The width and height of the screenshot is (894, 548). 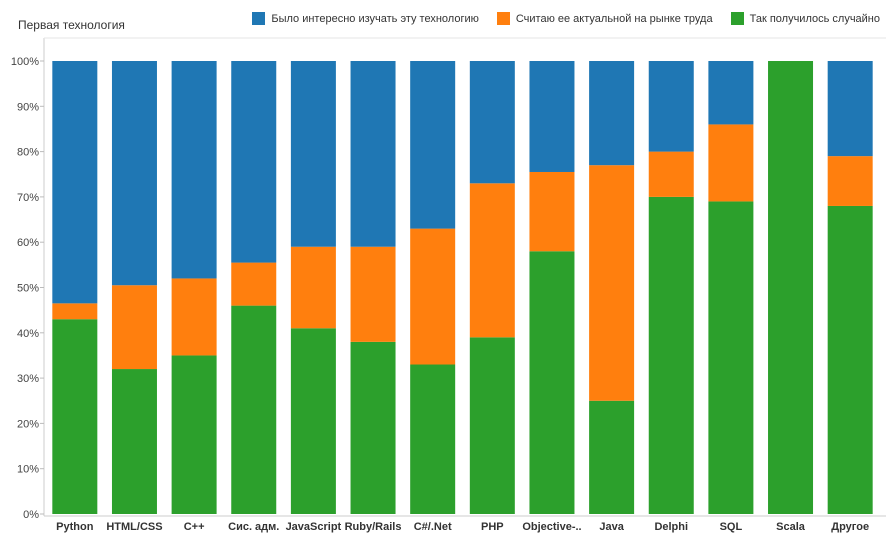 I want to click on x-tick-label: Delphi, so click(x=671, y=527).